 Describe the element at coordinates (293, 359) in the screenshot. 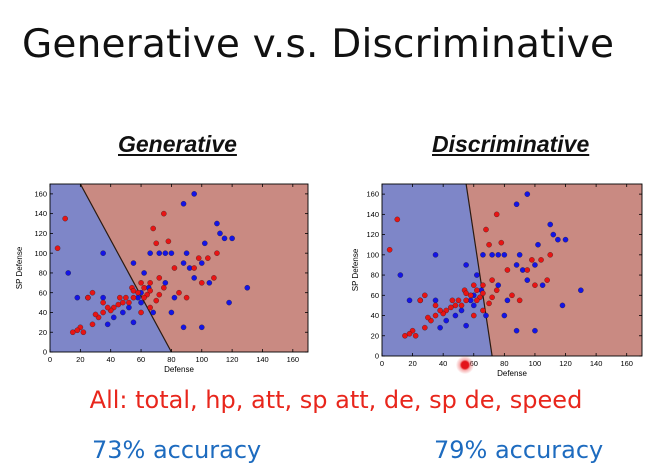

I see `x-tick-label: 160` at that location.